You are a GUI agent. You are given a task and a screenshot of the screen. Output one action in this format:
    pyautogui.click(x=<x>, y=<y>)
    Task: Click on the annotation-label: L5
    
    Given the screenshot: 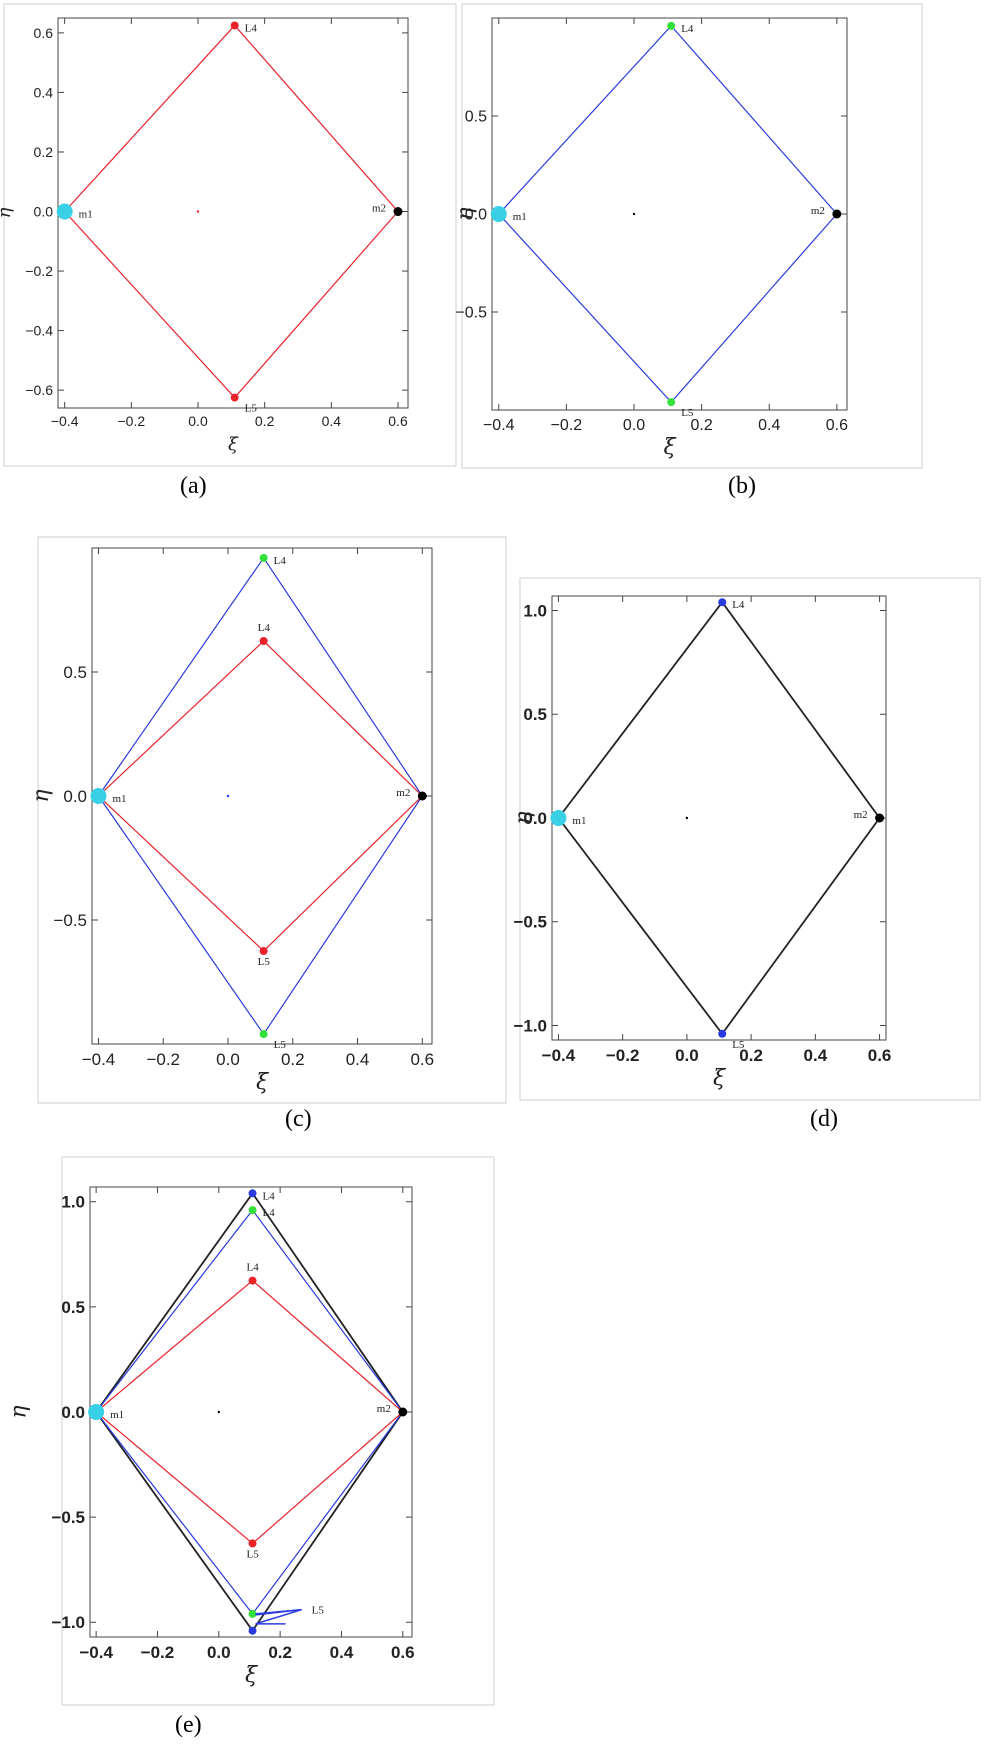 What is the action you would take?
    pyautogui.click(x=318, y=1611)
    